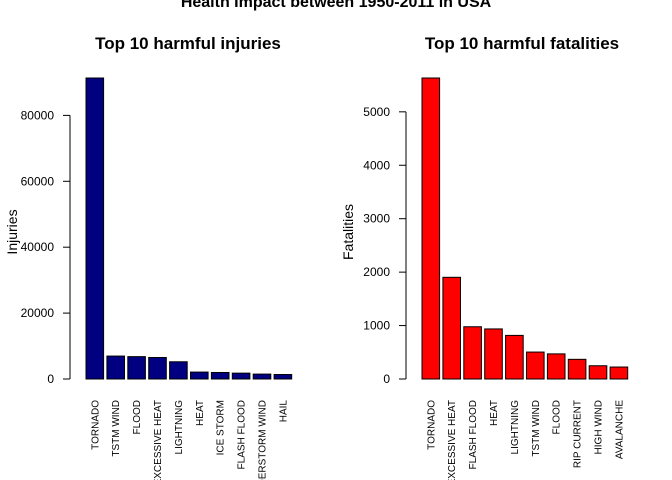 This screenshot has width=672, height=480. Describe the element at coordinates (116, 367) in the screenshot. I see `injuries-bar-tstm-wind` at that location.